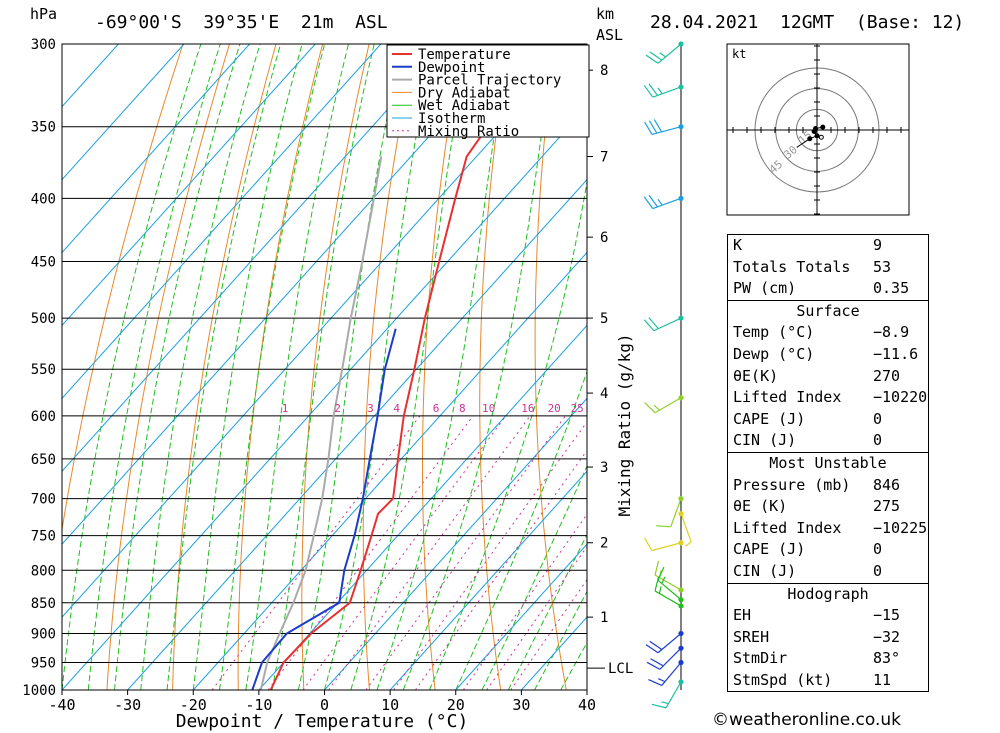 Image resolution: width=1000 pixels, height=733 pixels. Describe the element at coordinates (751, 636) in the screenshot. I see `index-label: SREH` at that location.